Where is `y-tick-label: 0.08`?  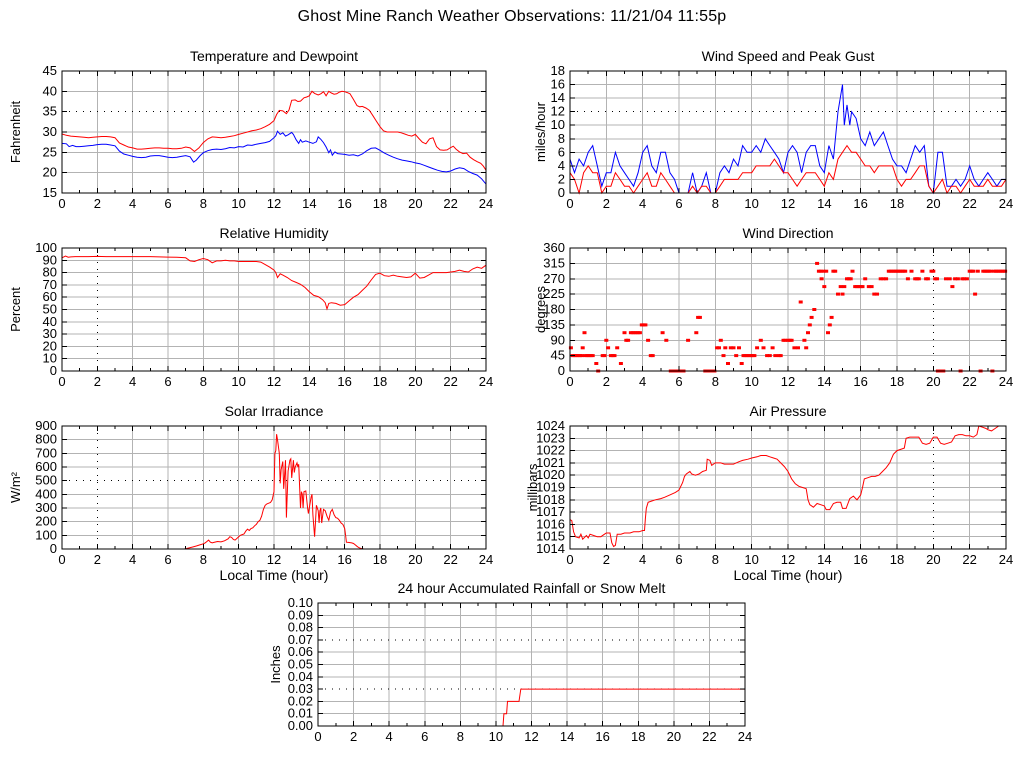
y-tick-label: 0.08 is located at coordinates (300, 627).